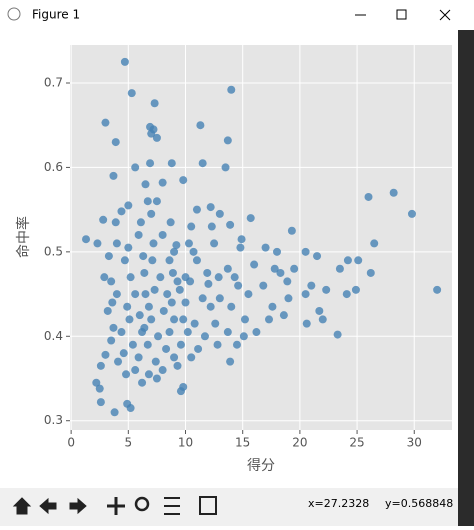 The height and width of the screenshot is (530, 474). What do you see at coordinates (414, 443) in the screenshot?
I see `x-tick-label: 30` at bounding box center [414, 443].